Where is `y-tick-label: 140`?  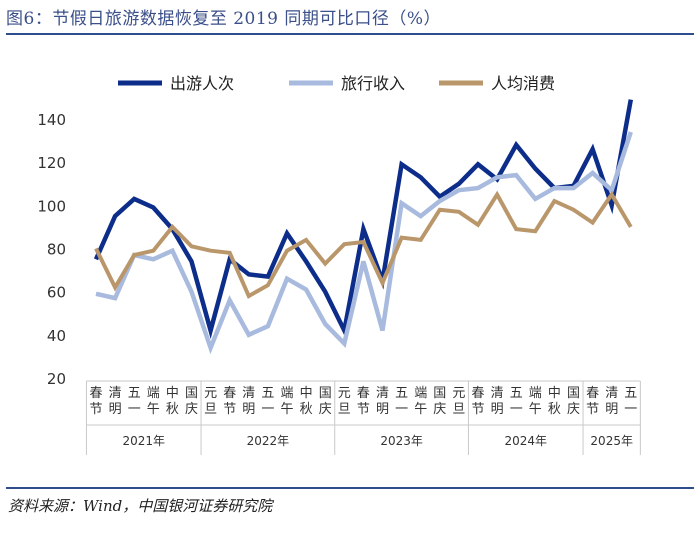 y-tick-label: 140 is located at coordinates (51, 120).